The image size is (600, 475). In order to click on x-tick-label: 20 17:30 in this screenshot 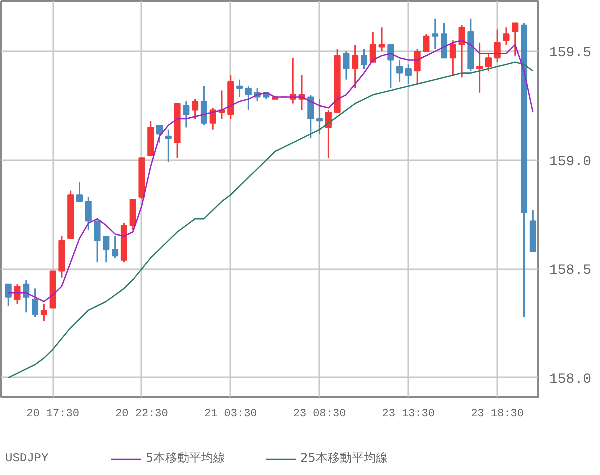, I will do `click(53, 414)`.